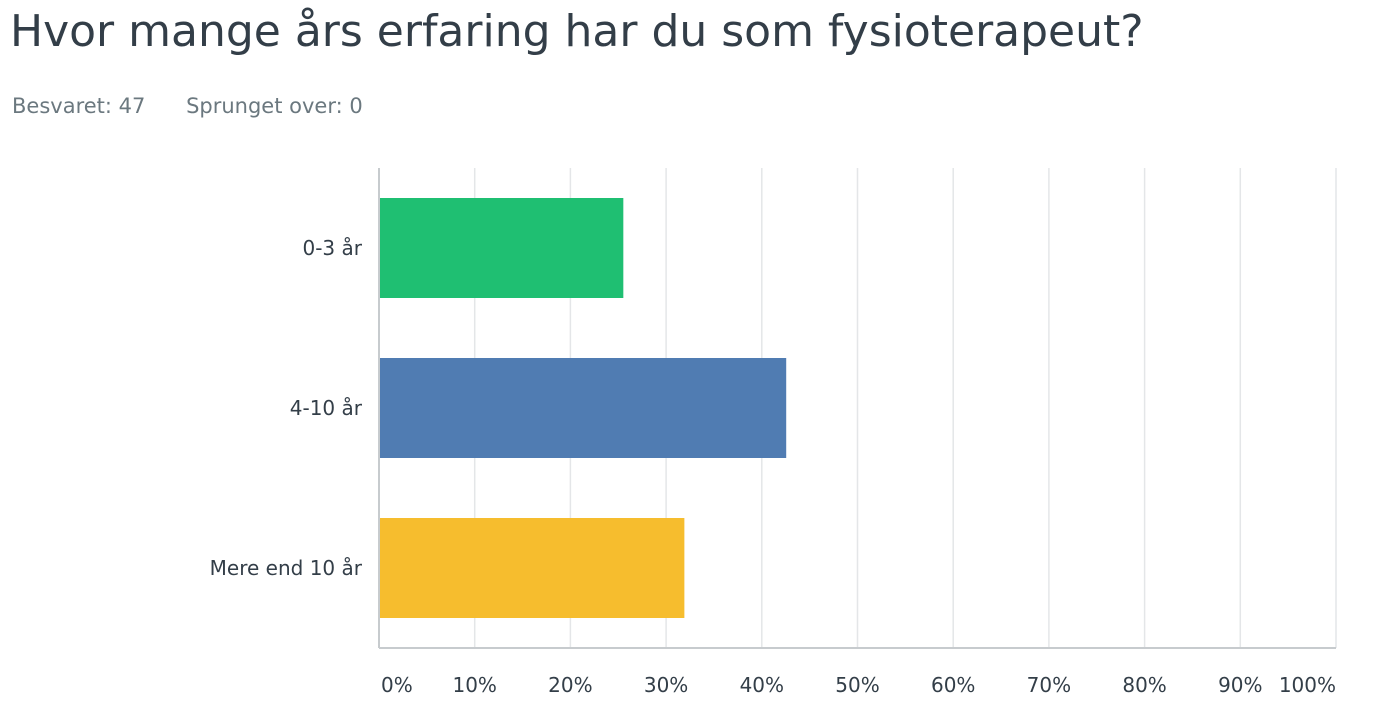  Describe the element at coordinates (332, 248) in the screenshot. I see `category-label: 0-3 år` at that location.